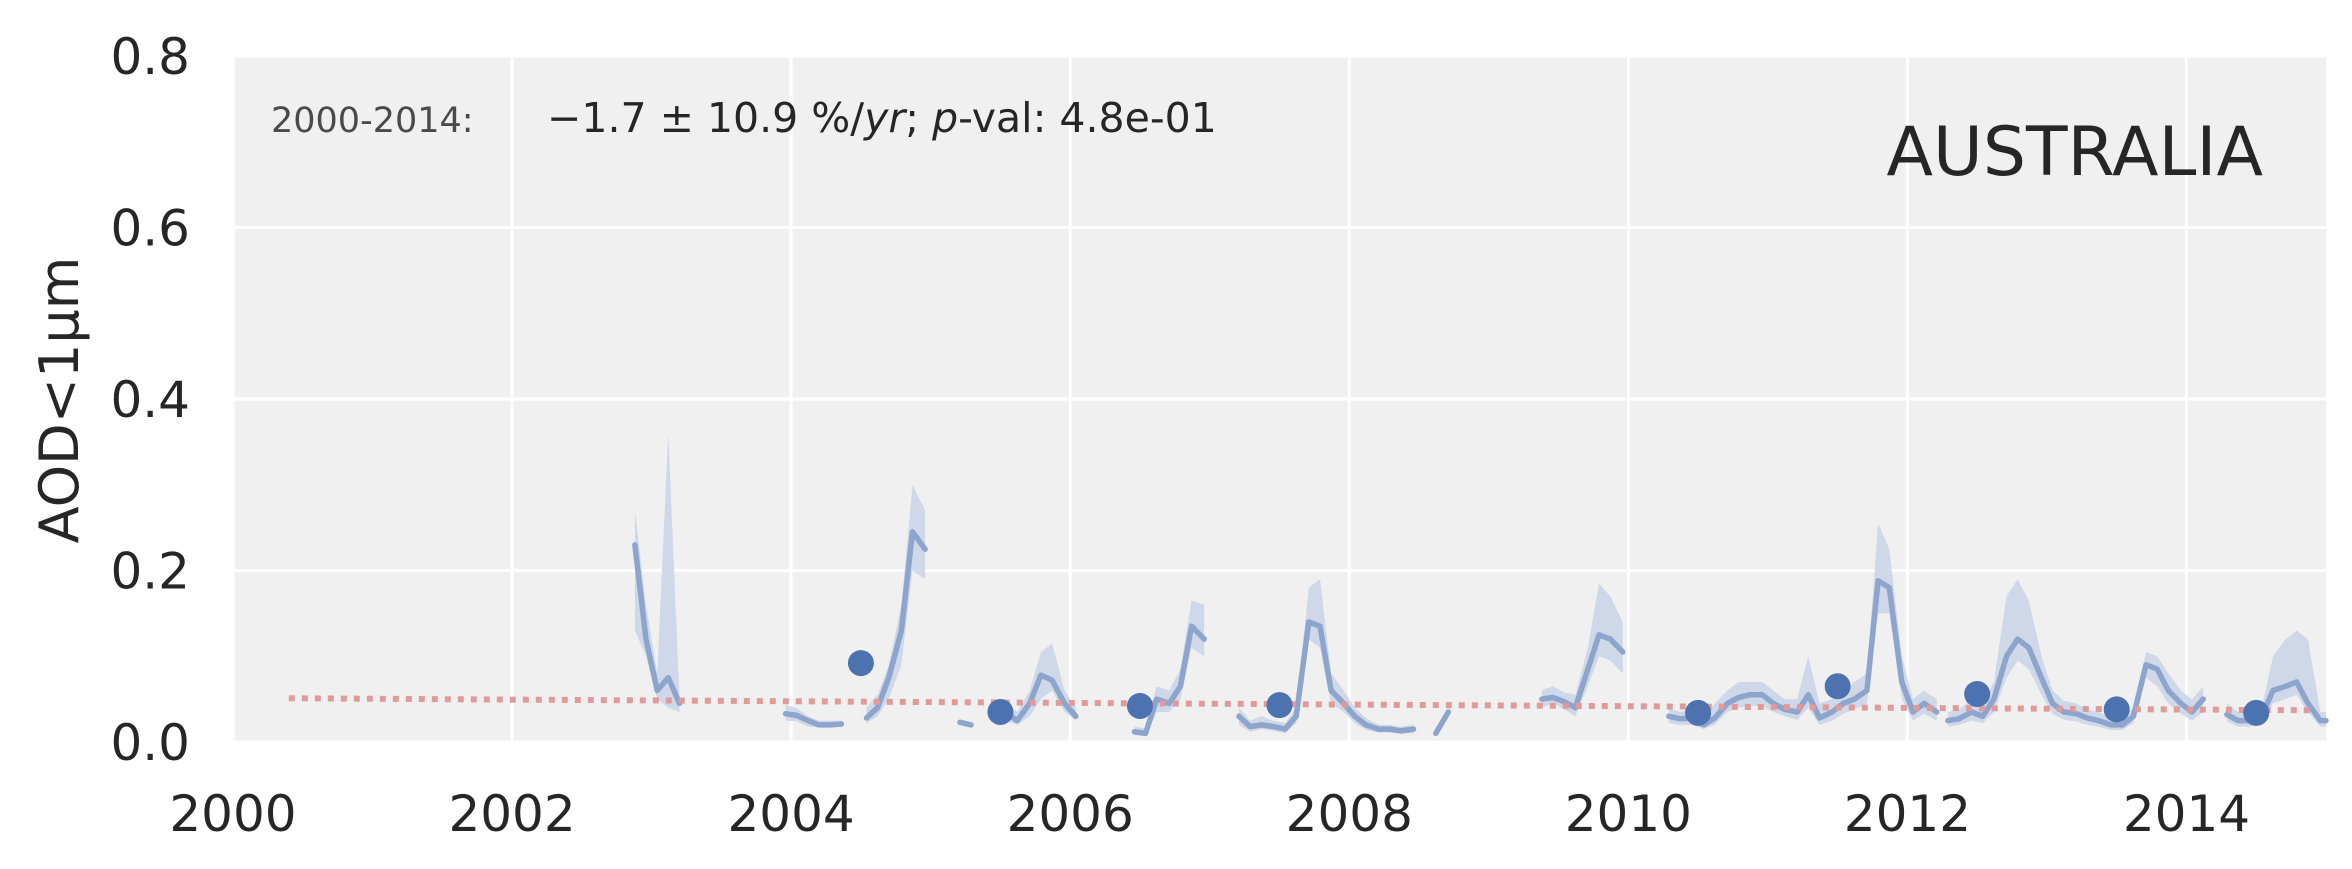 Image resolution: width=2352 pixels, height=869 pixels. What do you see at coordinates (150, 57) in the screenshot?
I see `y-tick-label: 0.8` at bounding box center [150, 57].